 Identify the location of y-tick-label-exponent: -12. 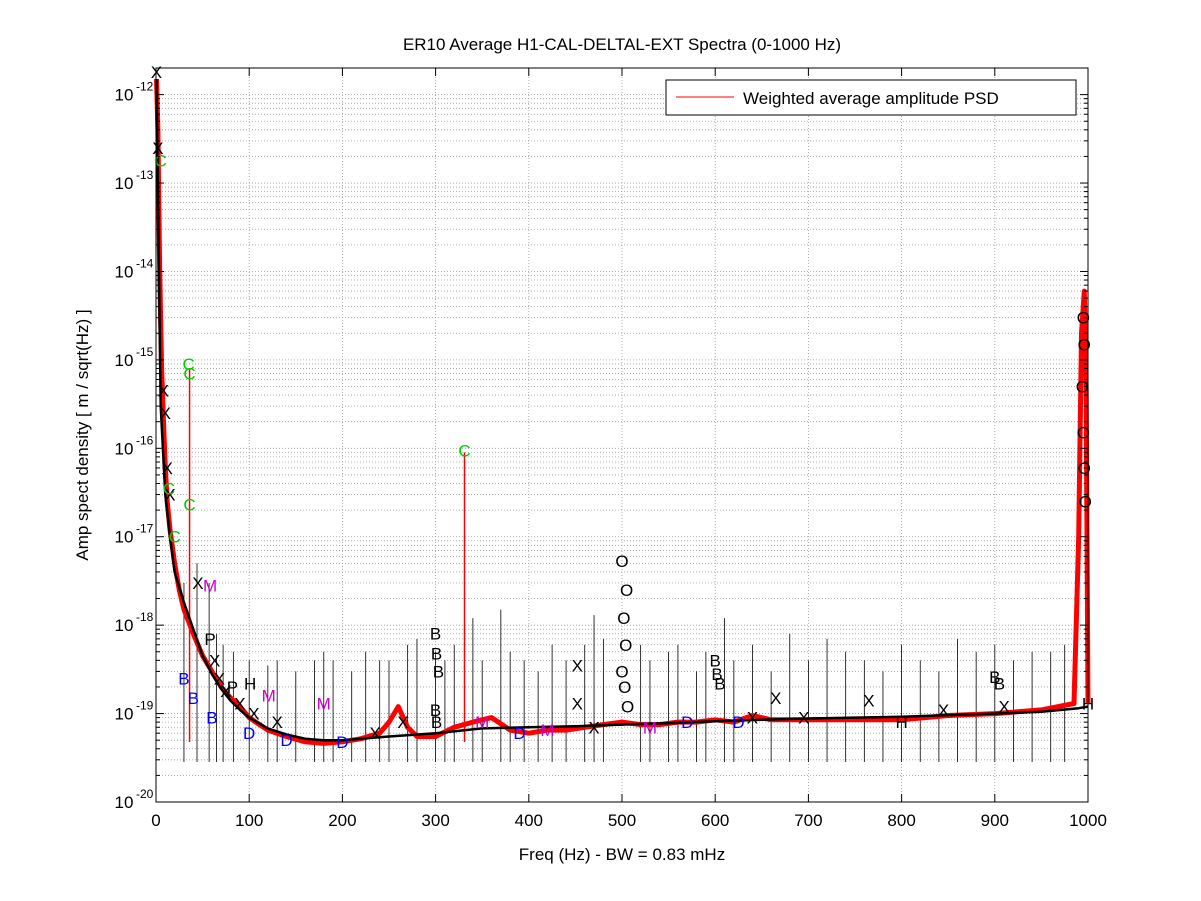
(145, 87).